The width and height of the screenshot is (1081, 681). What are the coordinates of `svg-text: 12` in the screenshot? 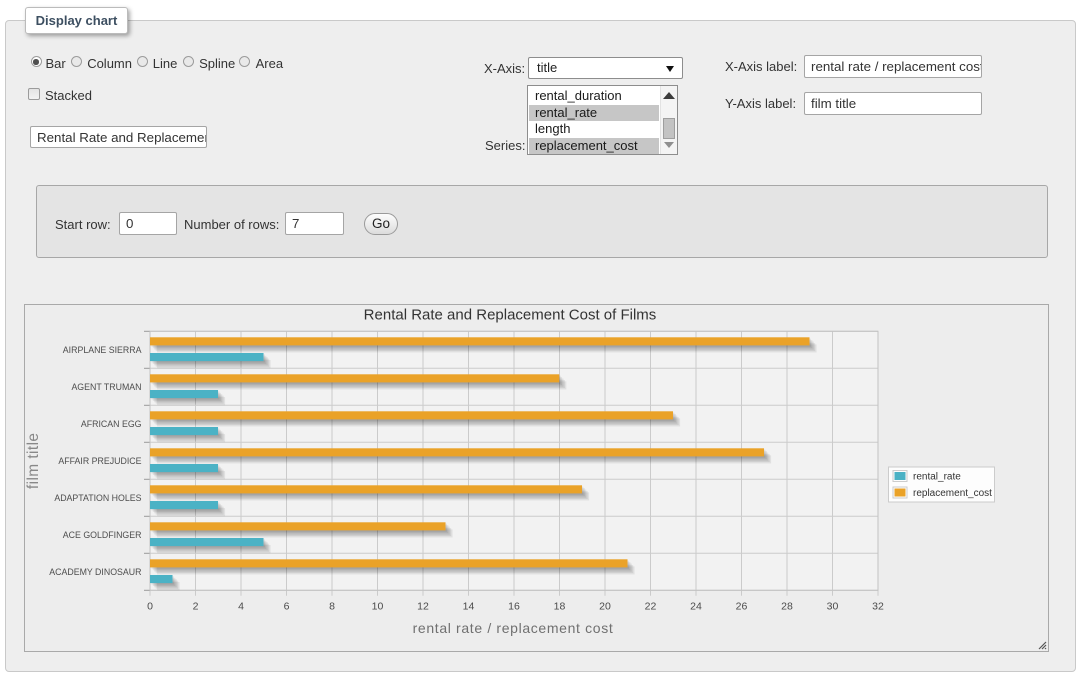 It's located at (423, 607).